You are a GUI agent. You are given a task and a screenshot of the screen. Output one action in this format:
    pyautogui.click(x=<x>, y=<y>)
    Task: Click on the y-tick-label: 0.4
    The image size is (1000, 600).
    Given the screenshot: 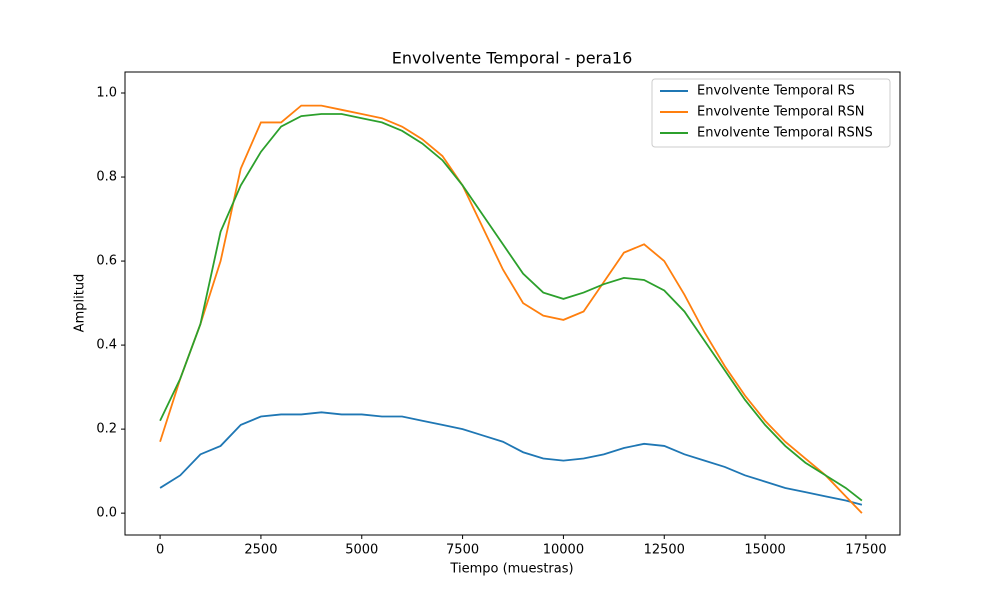 What is the action you would take?
    pyautogui.click(x=106, y=345)
    